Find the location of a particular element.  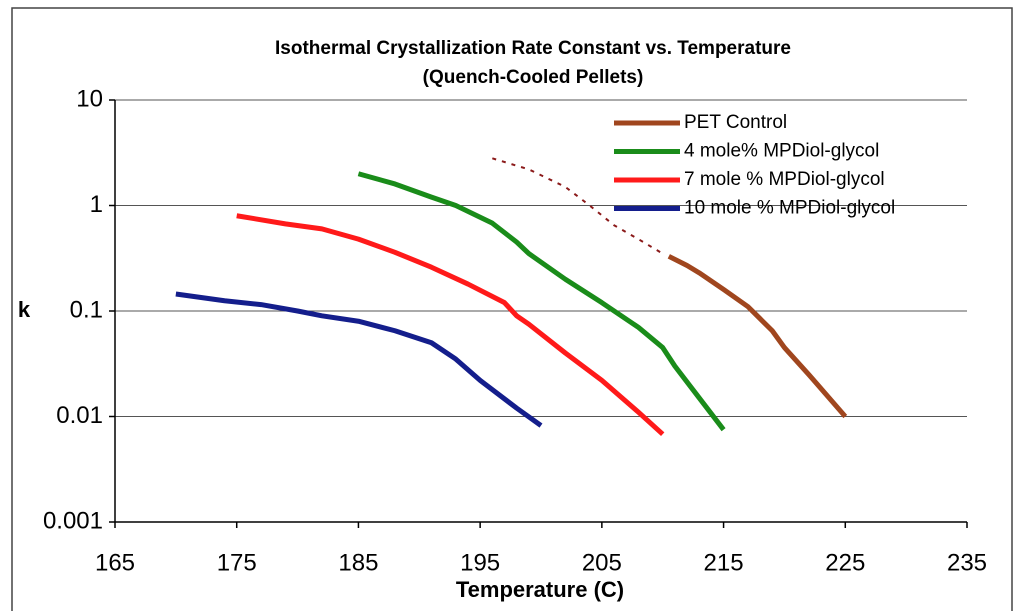

x-tick-label: 225 is located at coordinates (845, 562).